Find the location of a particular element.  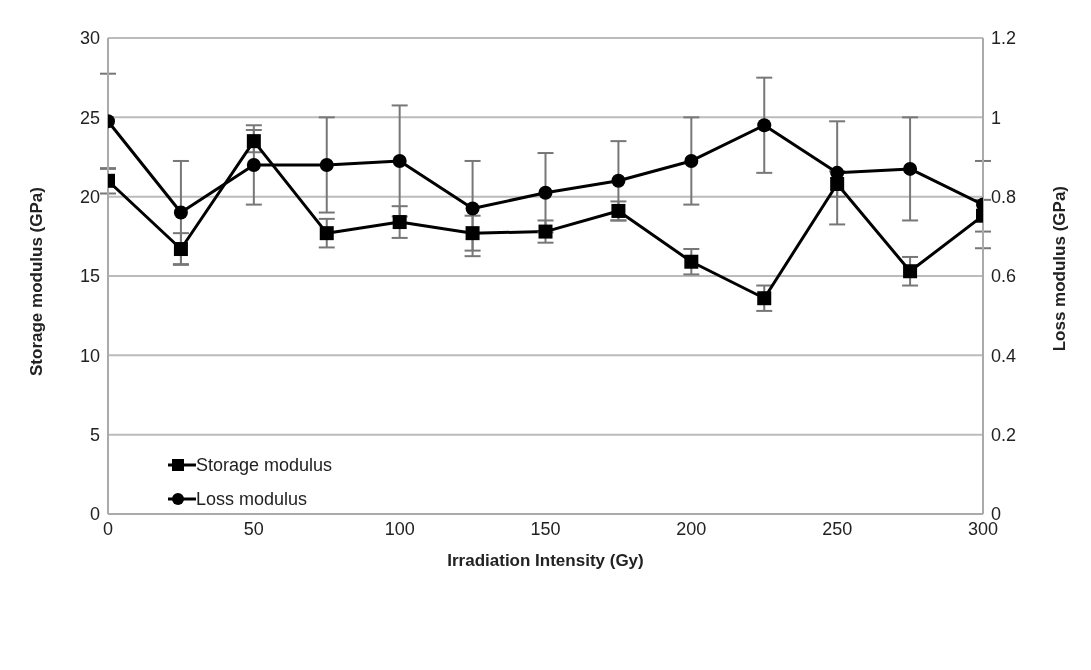

y-tick-label: 25 is located at coordinates (89, 117).